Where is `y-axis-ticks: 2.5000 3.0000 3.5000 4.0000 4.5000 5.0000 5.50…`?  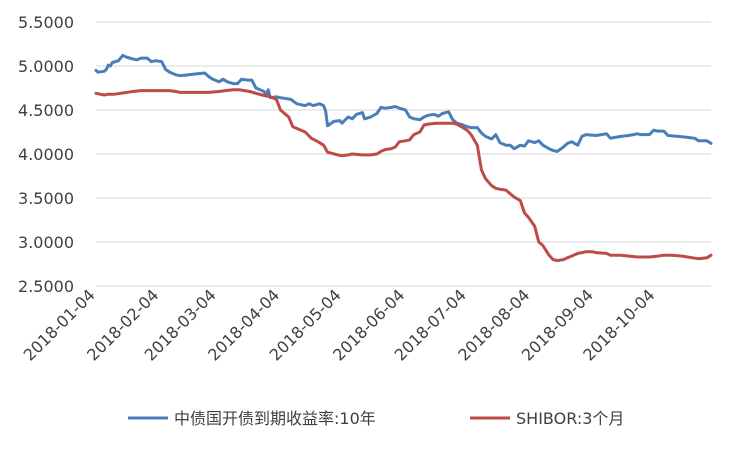
y-axis-ticks: 2.5000 3.0000 3.5000 4.0000 4.5000 5.0000 5.50… is located at coordinates (46, 154).